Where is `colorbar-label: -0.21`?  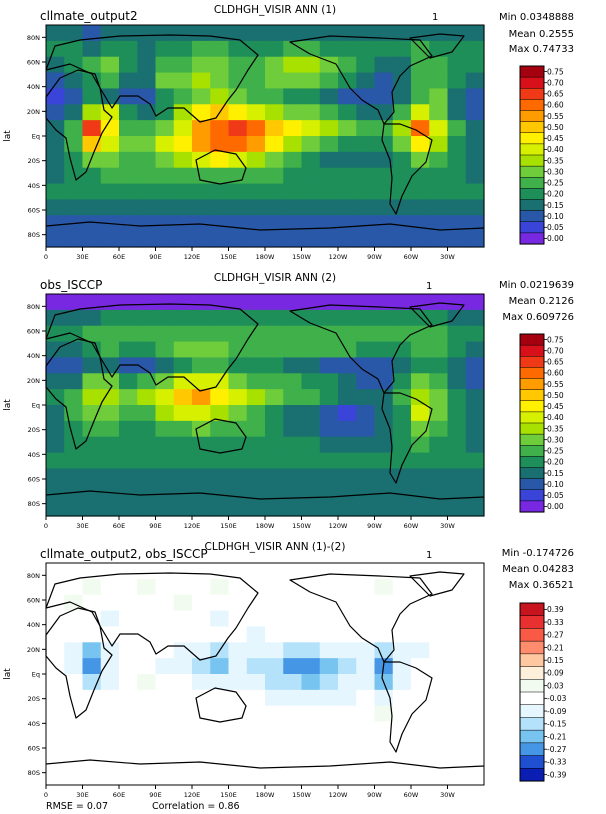 colorbar-label: -0.21 is located at coordinates (557, 736).